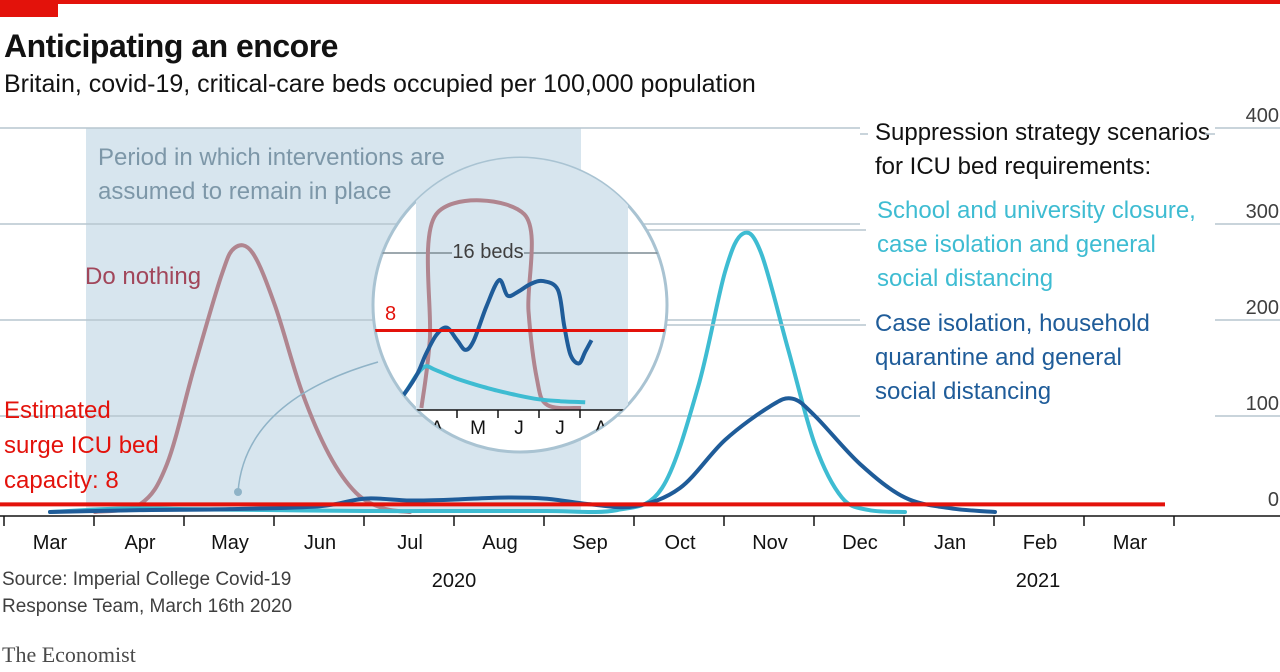 The height and width of the screenshot is (672, 1280). What do you see at coordinates (171, 46) in the screenshot?
I see `chart-title: Anticipating an encore` at bounding box center [171, 46].